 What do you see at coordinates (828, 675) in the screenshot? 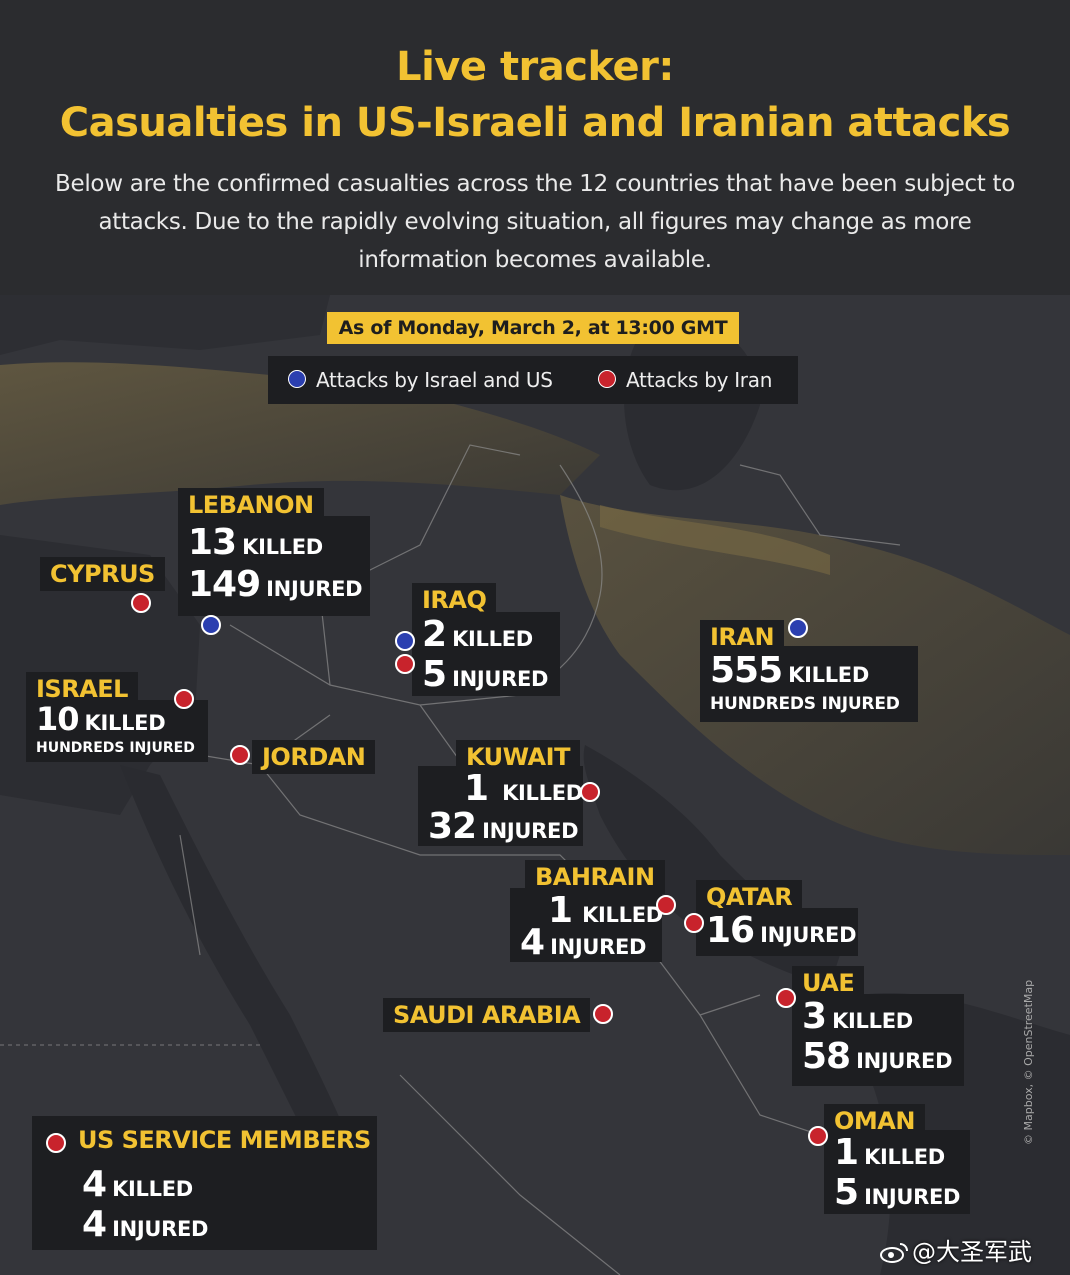
I see `iran-killed-word: KILLED` at bounding box center [828, 675].